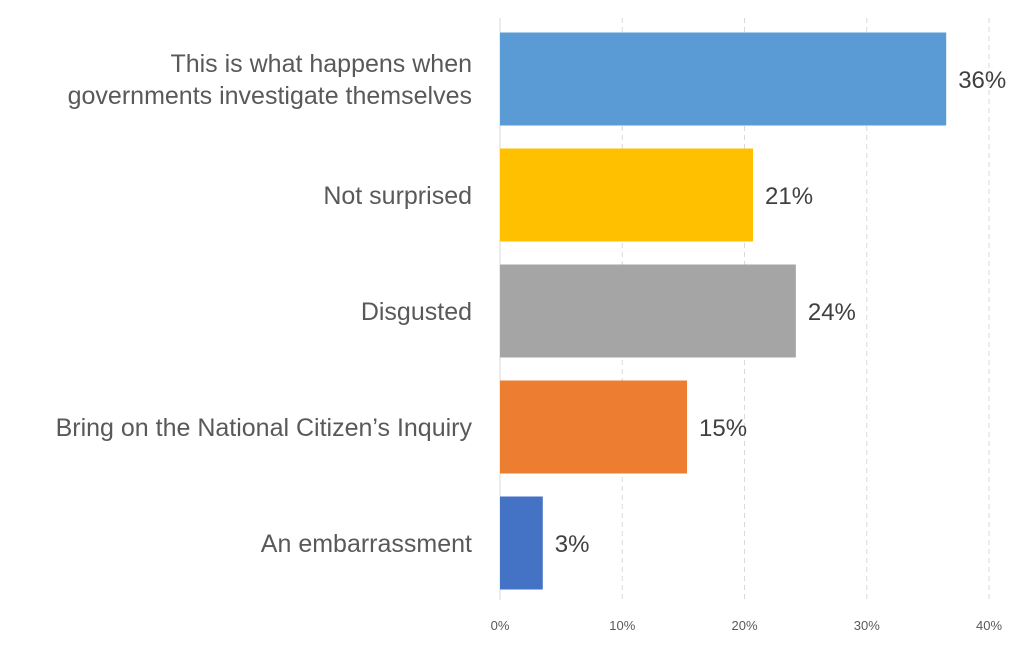 Image resolution: width=1024 pixels, height=646 pixels. Describe the element at coordinates (572, 544) in the screenshot. I see `data-label: 3%` at that location.